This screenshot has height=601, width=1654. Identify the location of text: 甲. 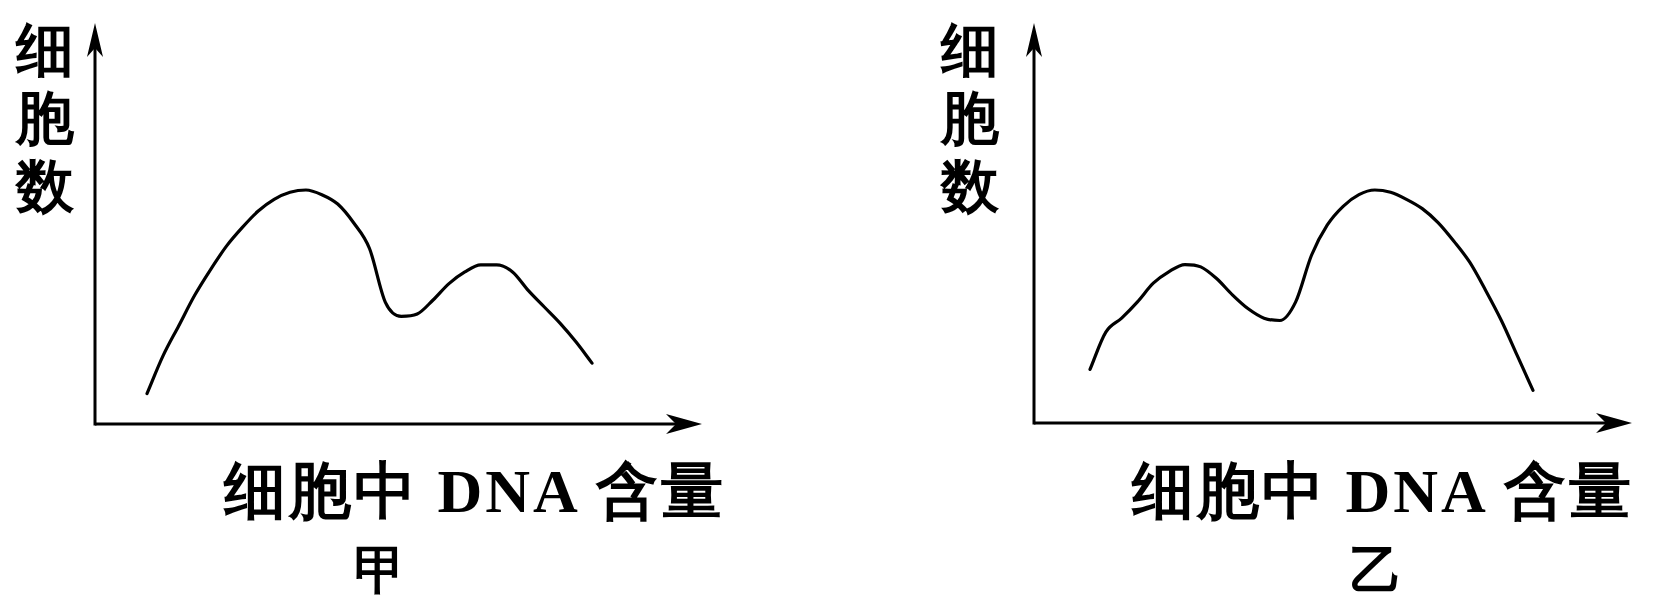
(380, 570).